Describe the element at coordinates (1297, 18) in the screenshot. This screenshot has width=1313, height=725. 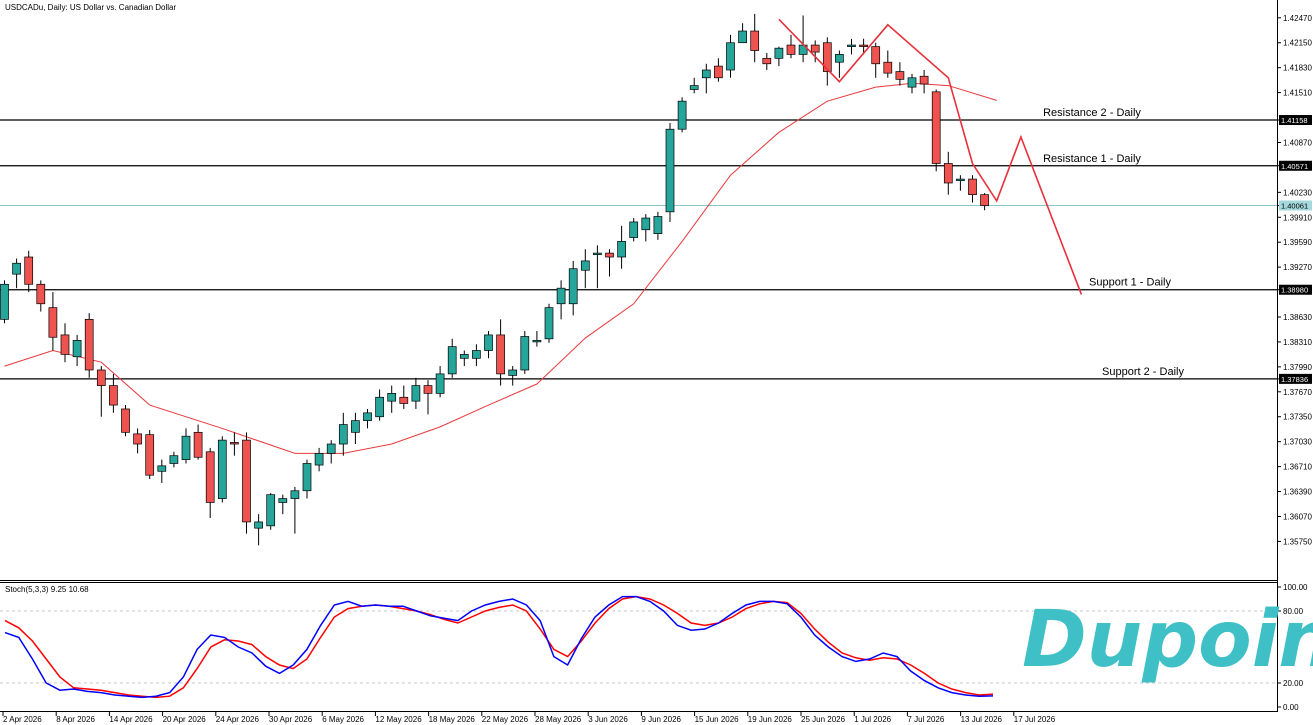
I see `price-tick-label: 1.42470` at that location.